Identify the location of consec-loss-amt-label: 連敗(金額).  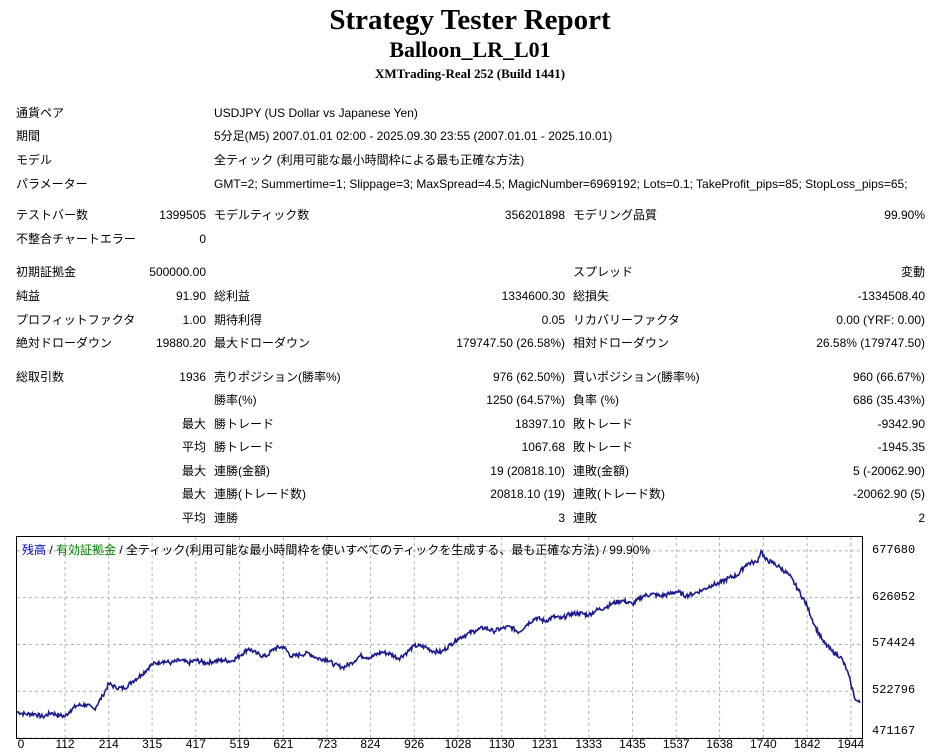
(601, 471).